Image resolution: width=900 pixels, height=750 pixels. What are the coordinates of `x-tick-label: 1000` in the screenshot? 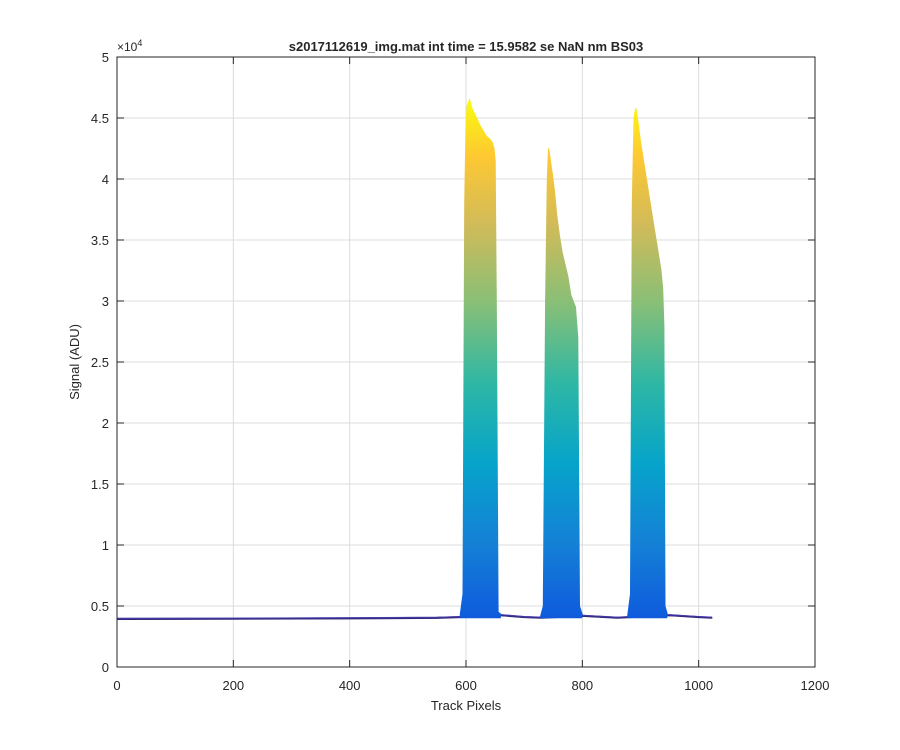 It's located at (698, 685).